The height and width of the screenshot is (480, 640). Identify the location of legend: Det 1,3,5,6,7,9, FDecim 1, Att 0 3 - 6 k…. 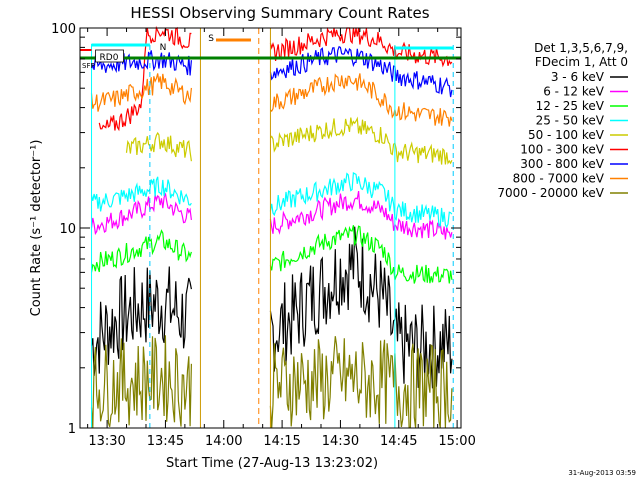
(562, 120).